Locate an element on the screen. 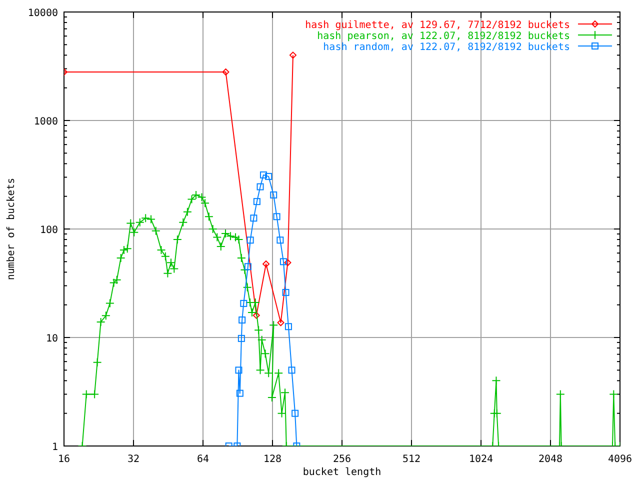 This screenshot has height=480, width=640. x-tick-label: 128 is located at coordinates (272, 459).